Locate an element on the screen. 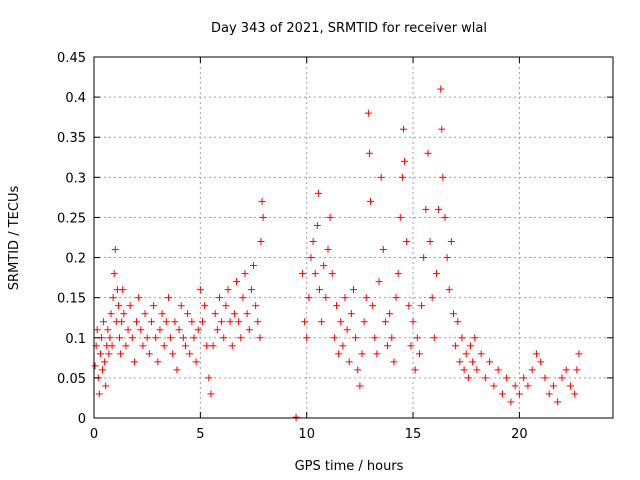 This screenshot has width=640, height=480. y-axis-label: SRMTID / TECUs is located at coordinates (14, 238).